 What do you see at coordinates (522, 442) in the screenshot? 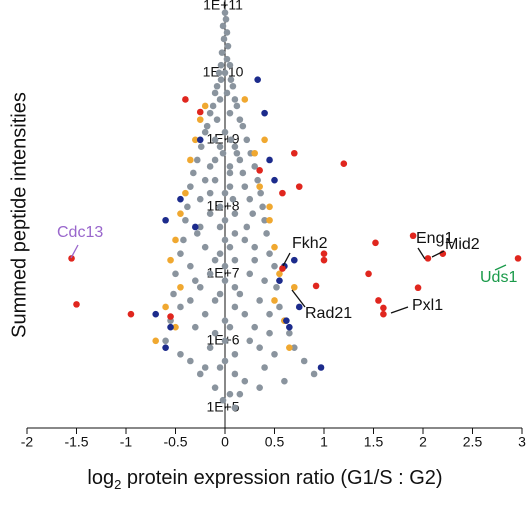
I see `x-tick-label: 3` at bounding box center [522, 442].